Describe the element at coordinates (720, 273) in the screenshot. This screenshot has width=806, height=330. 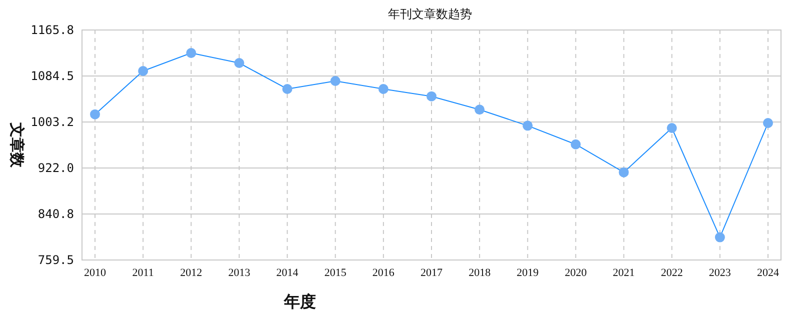
I see `x-tick-label: 2023` at that location.